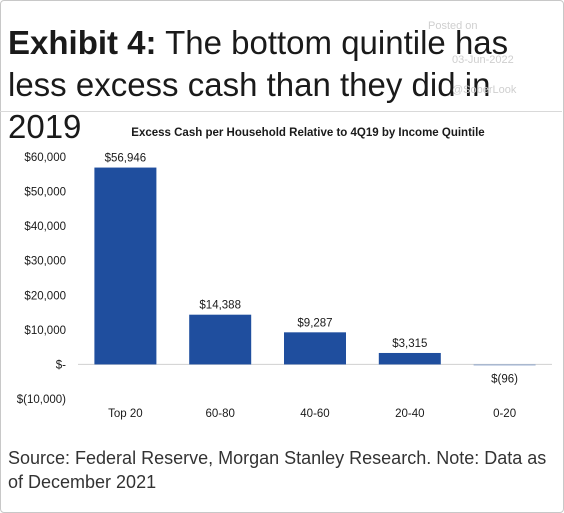  I want to click on y-tick-label: $60,000, so click(45, 158).